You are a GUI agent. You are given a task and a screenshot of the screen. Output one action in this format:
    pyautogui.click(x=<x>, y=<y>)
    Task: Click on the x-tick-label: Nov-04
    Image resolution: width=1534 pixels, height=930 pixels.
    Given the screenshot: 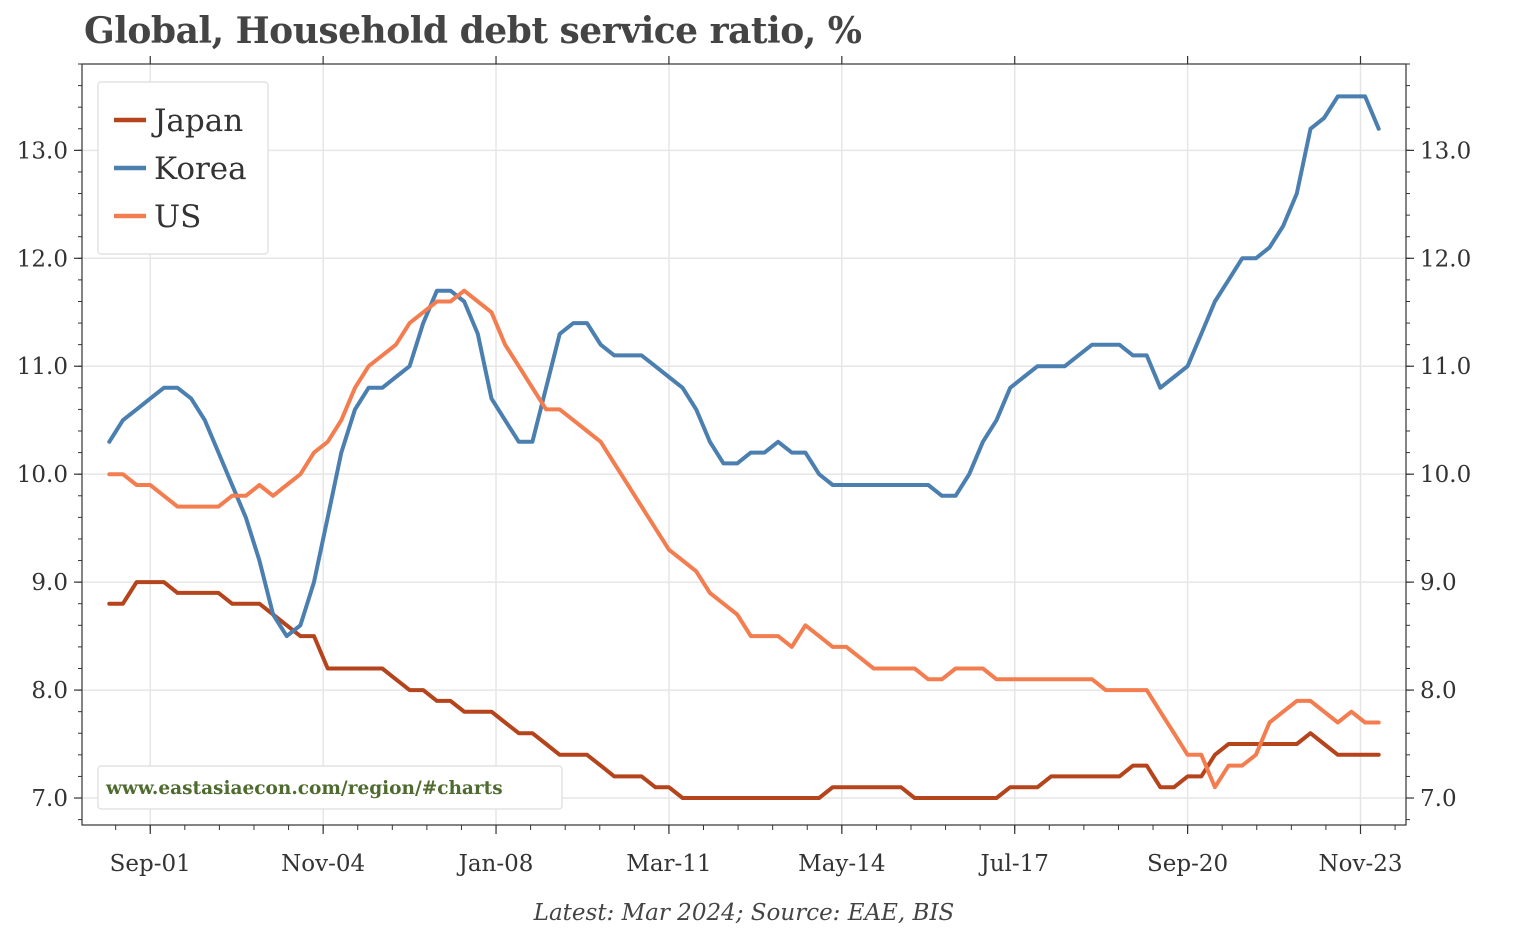 What is the action you would take?
    pyautogui.click(x=323, y=864)
    